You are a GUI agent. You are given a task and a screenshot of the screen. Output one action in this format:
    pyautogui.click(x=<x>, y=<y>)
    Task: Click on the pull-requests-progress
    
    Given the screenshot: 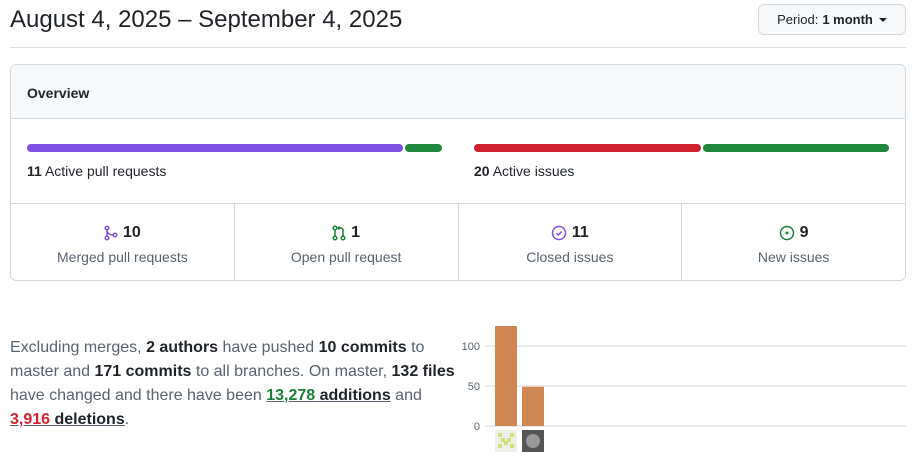 What is the action you would take?
    pyautogui.click(x=234, y=148)
    